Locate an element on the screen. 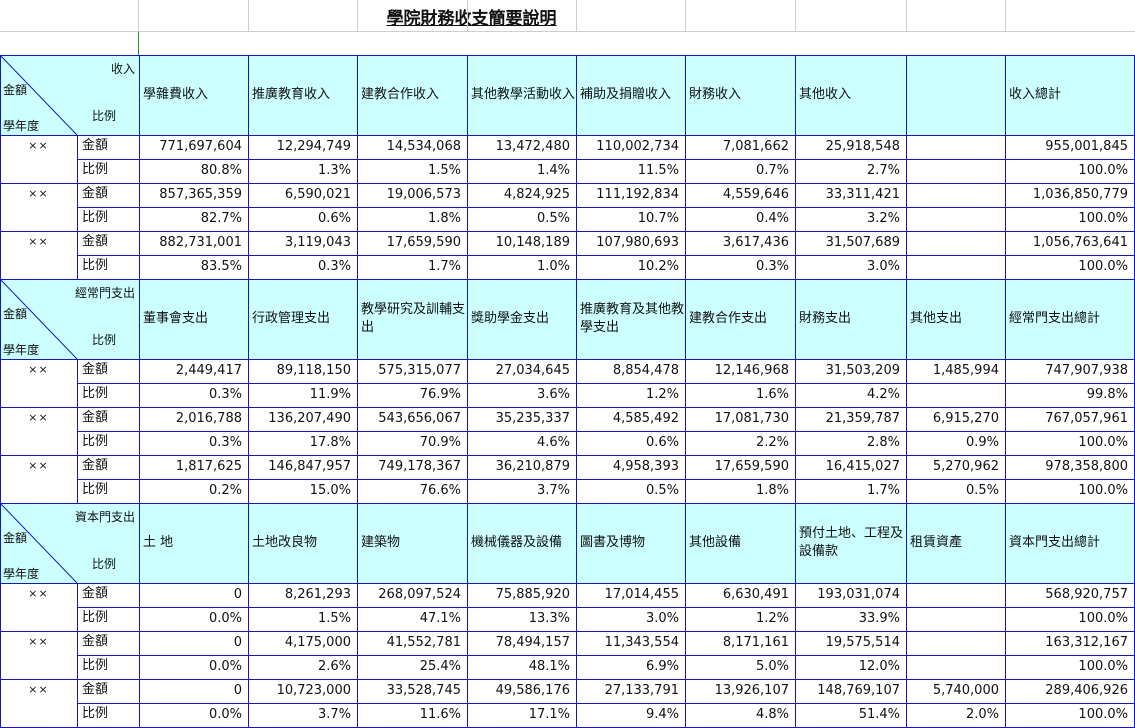  amount-cell: 3,617,436 is located at coordinates (755, 242).